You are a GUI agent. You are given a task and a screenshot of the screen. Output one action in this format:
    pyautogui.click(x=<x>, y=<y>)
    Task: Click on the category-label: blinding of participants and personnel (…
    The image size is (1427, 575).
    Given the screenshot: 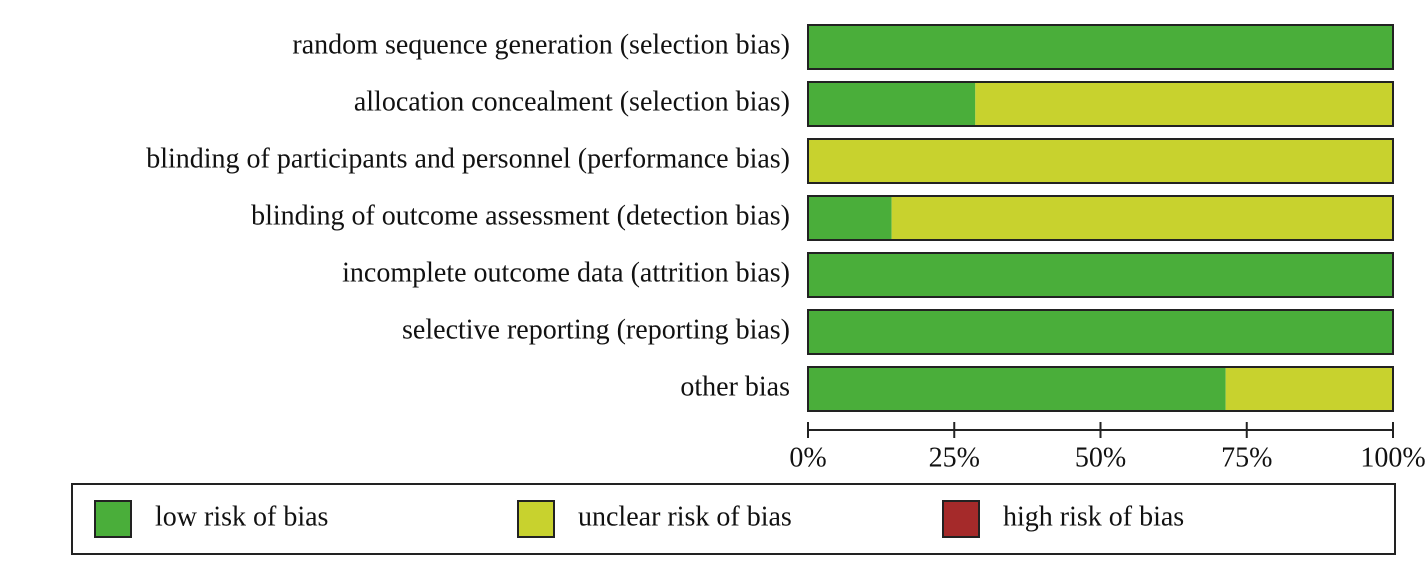 What is the action you would take?
    pyautogui.click(x=468, y=158)
    